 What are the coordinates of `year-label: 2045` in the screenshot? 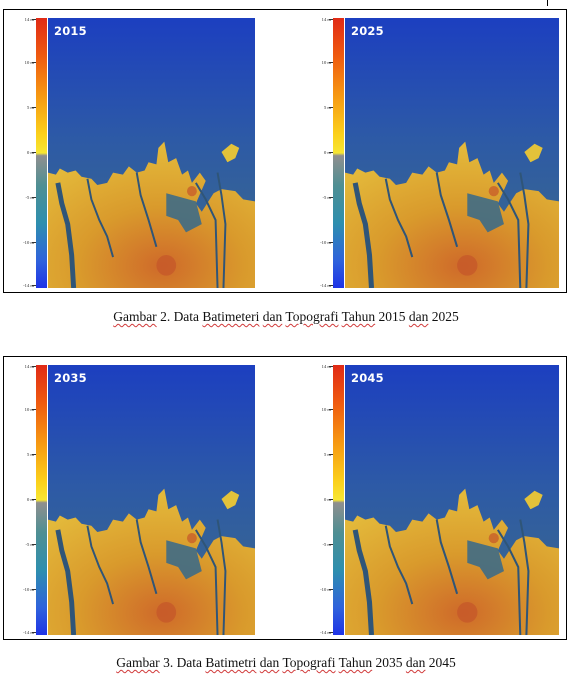 It's located at (367, 378).